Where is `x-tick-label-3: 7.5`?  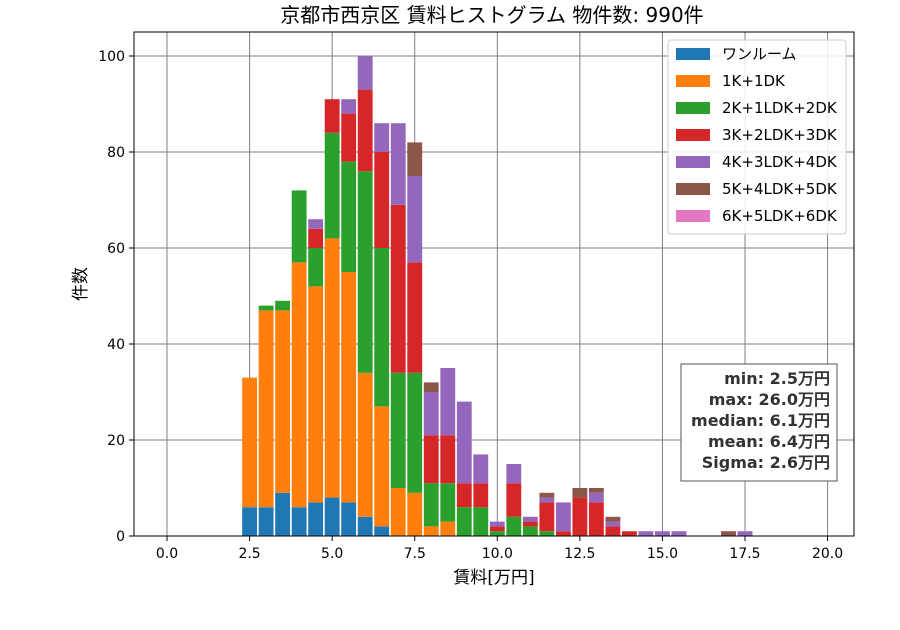 x-tick-label-3: 7.5 is located at coordinates (415, 554).